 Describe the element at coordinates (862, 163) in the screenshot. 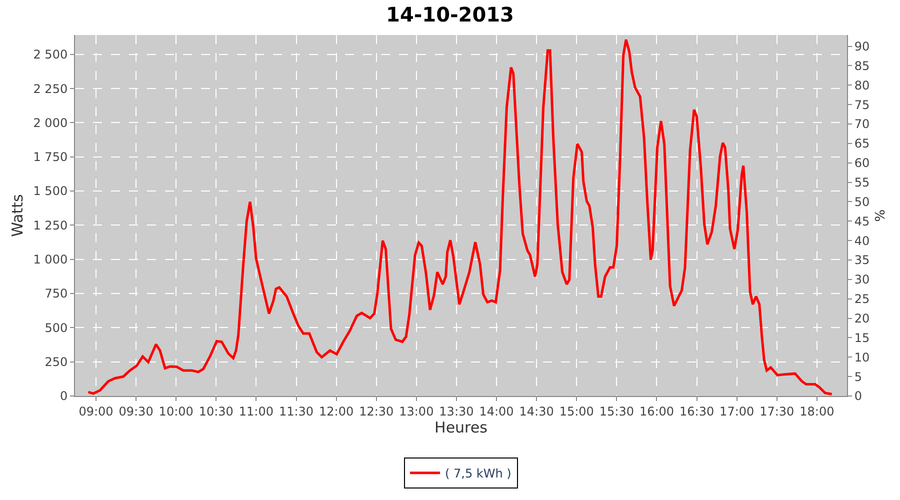

I see `y2-tick-label: 60` at that location.